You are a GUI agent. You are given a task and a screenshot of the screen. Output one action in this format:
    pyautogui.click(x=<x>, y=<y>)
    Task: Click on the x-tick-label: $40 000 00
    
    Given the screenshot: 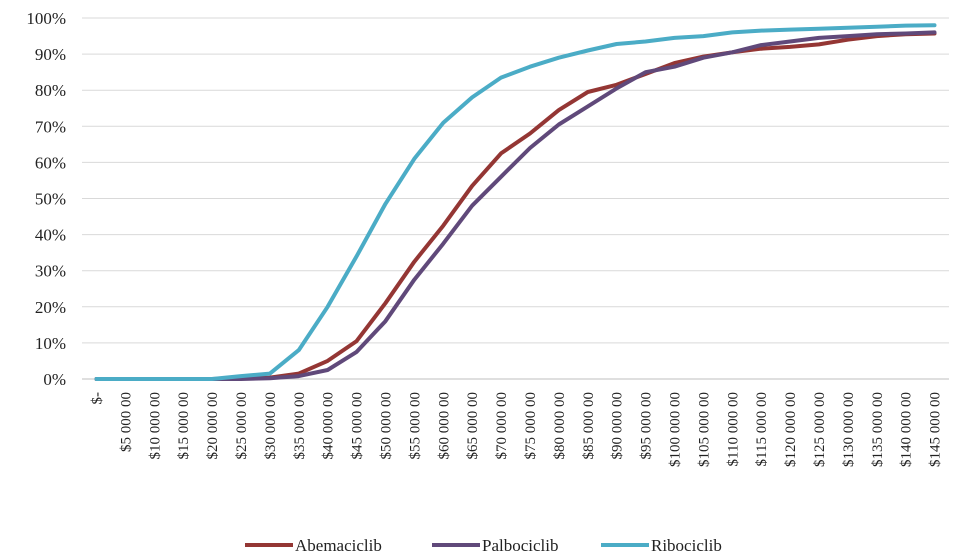 What is the action you would take?
    pyautogui.click(x=329, y=426)
    